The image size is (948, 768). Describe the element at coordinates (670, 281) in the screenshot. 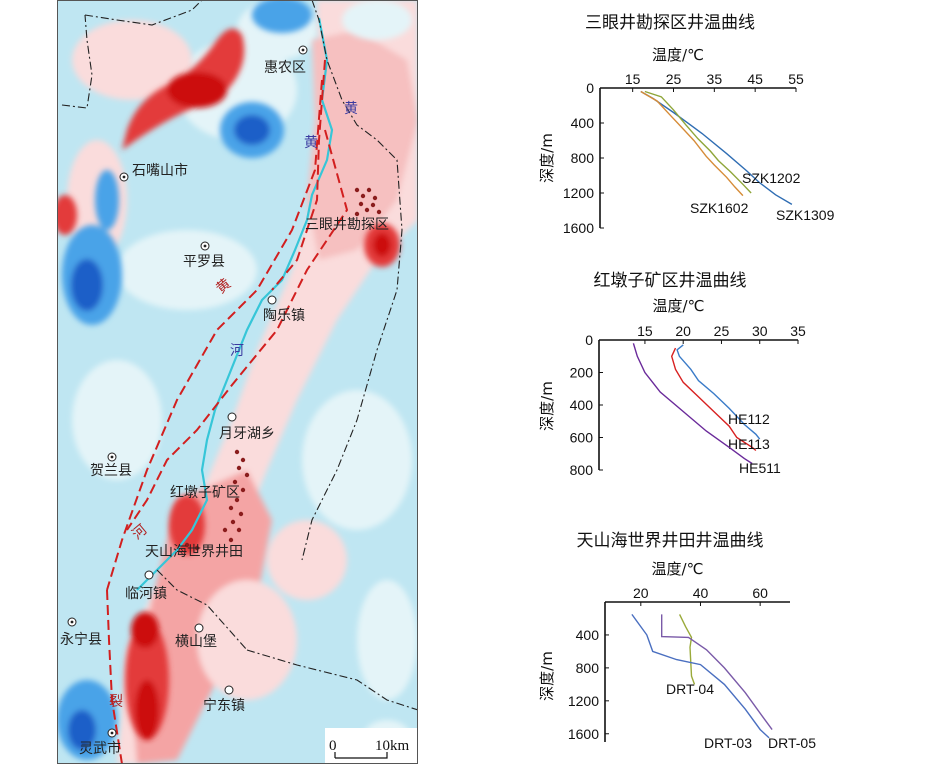

I see `chart-title: 红墩子矿区井温曲线` at that location.